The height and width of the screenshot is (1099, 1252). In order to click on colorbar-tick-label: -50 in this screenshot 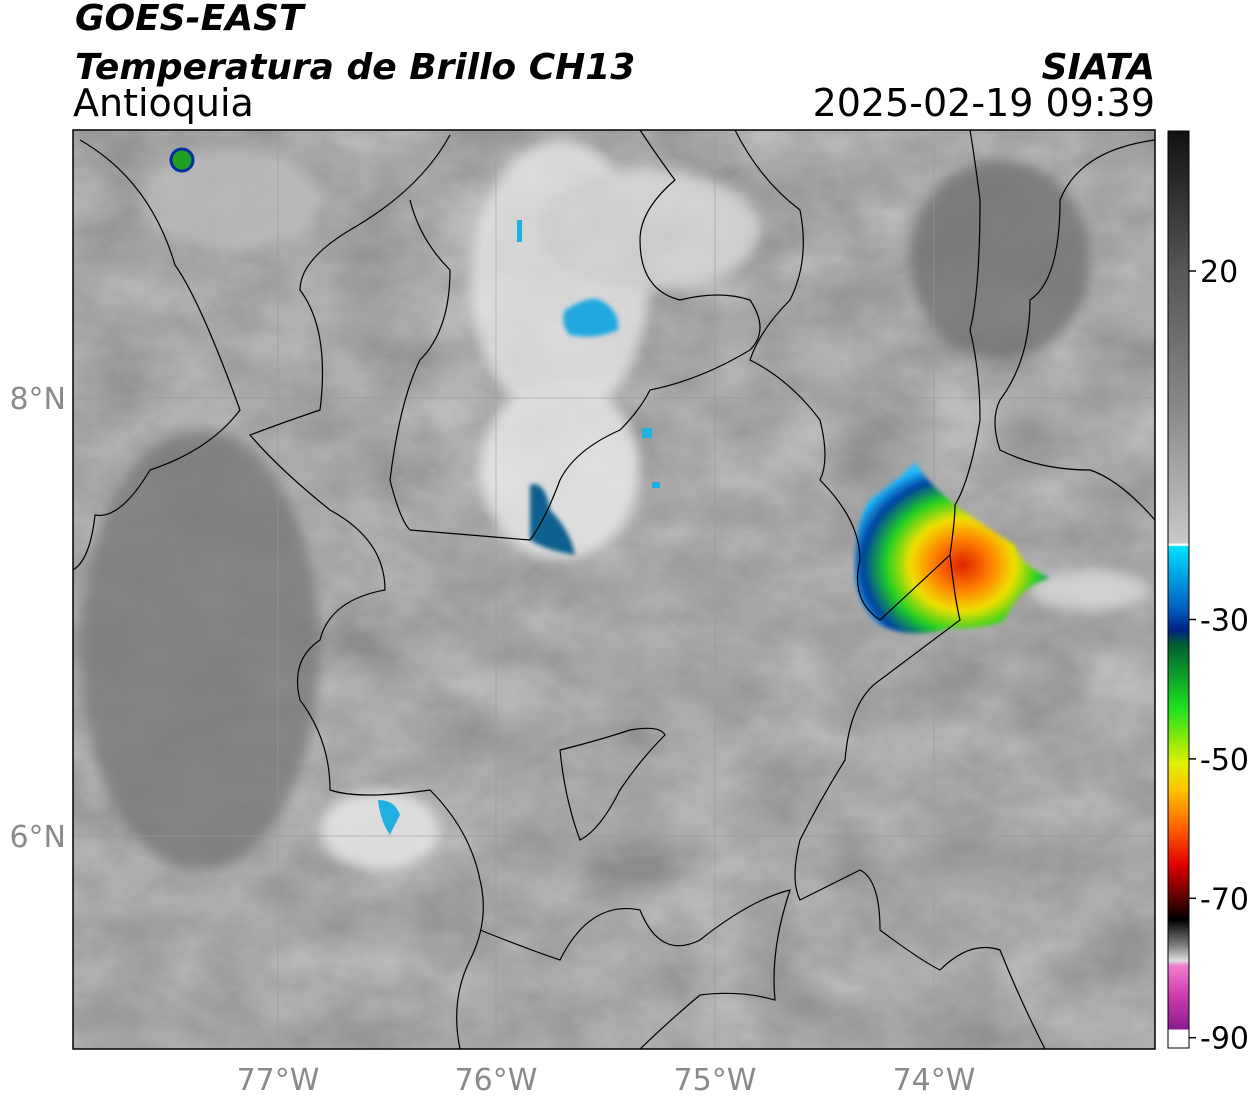, I will do `click(1224, 760)`.